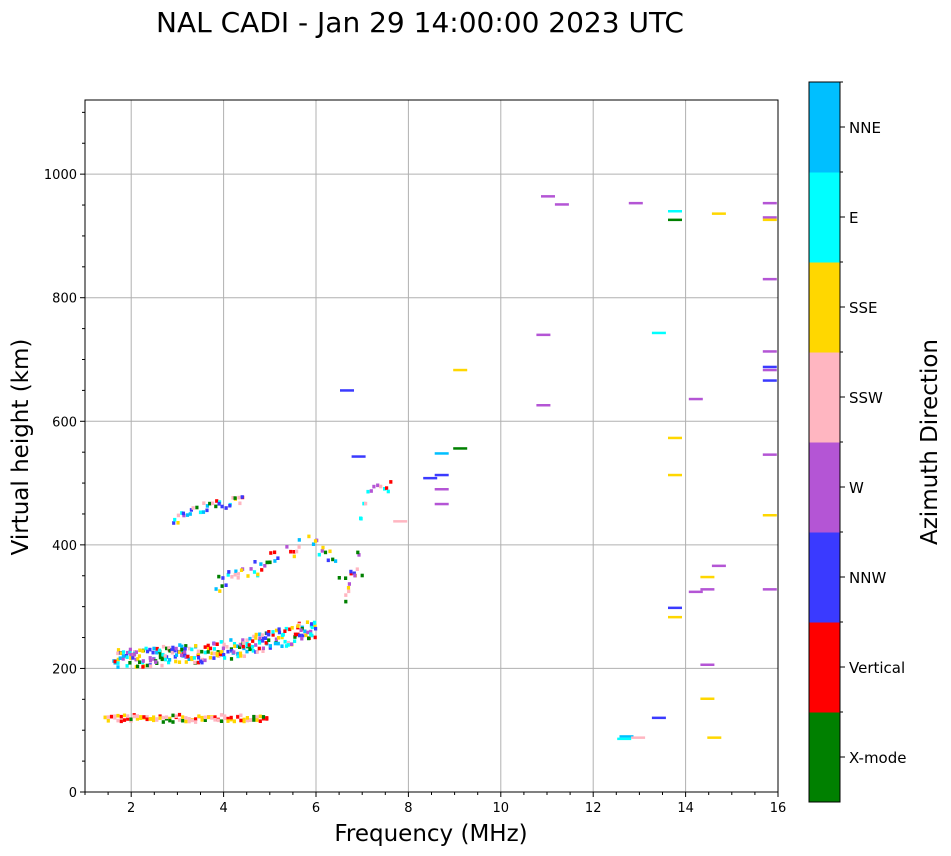  Describe the element at coordinates (824, 442) in the screenshot. I see `colorbar-frame` at that location.